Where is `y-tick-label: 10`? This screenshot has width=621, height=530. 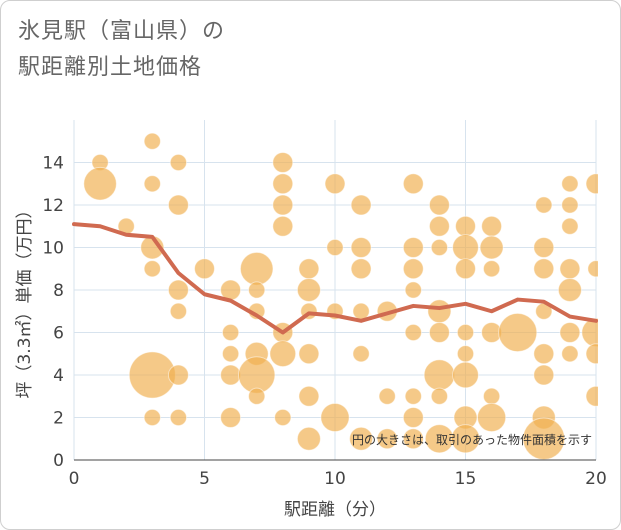 y-tick-label: 10 is located at coordinates (53, 249).